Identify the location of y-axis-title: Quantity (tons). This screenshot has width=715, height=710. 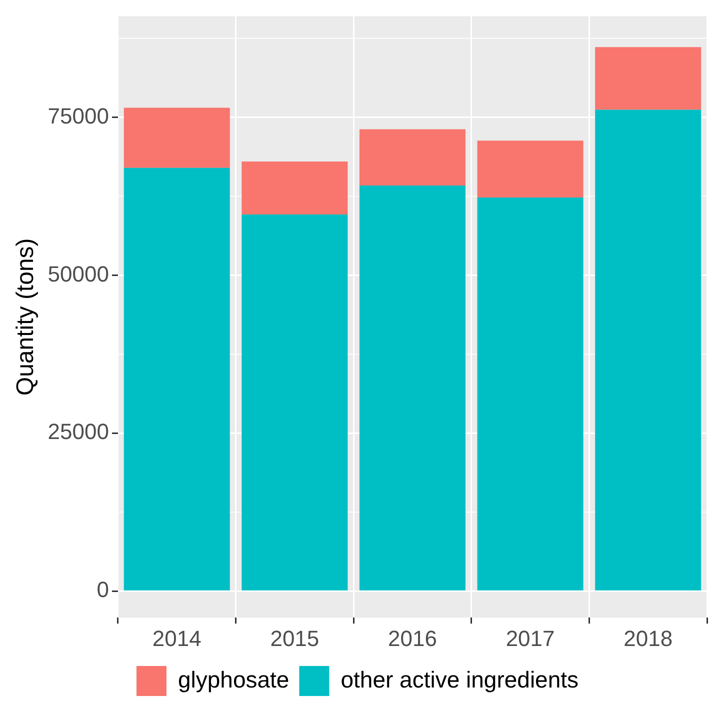
(26, 317).